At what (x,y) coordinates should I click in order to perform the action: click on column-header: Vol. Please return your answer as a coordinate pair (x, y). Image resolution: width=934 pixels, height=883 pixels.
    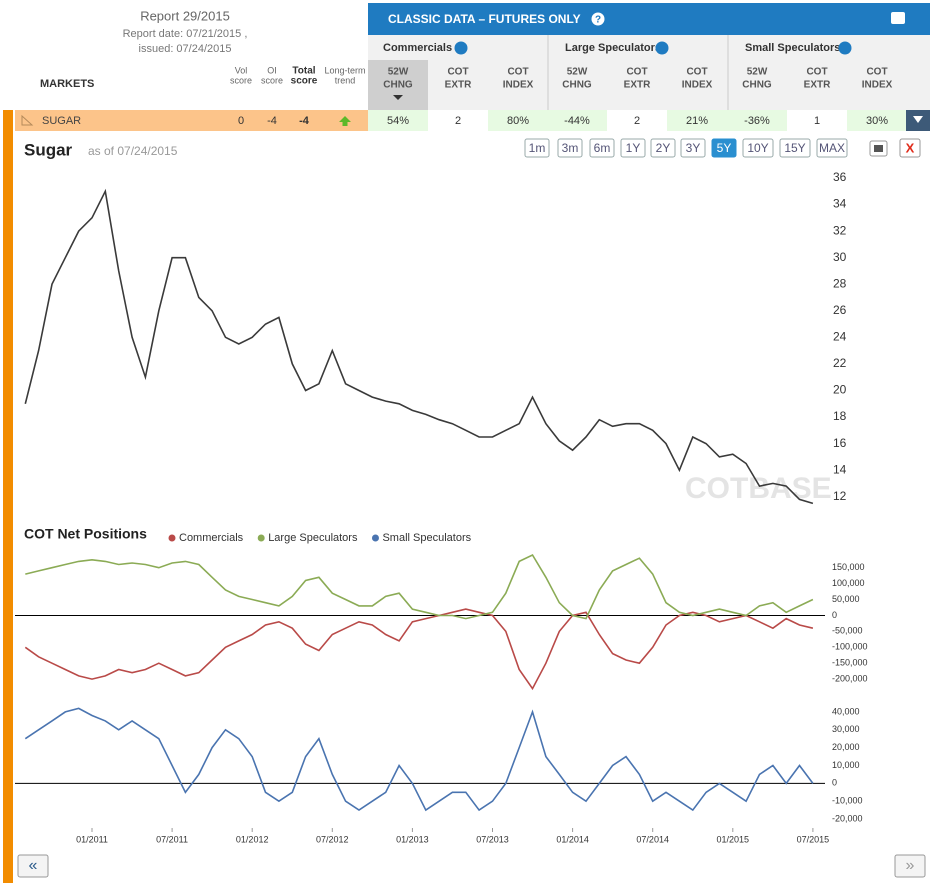
    Looking at the image, I should click on (241, 70).